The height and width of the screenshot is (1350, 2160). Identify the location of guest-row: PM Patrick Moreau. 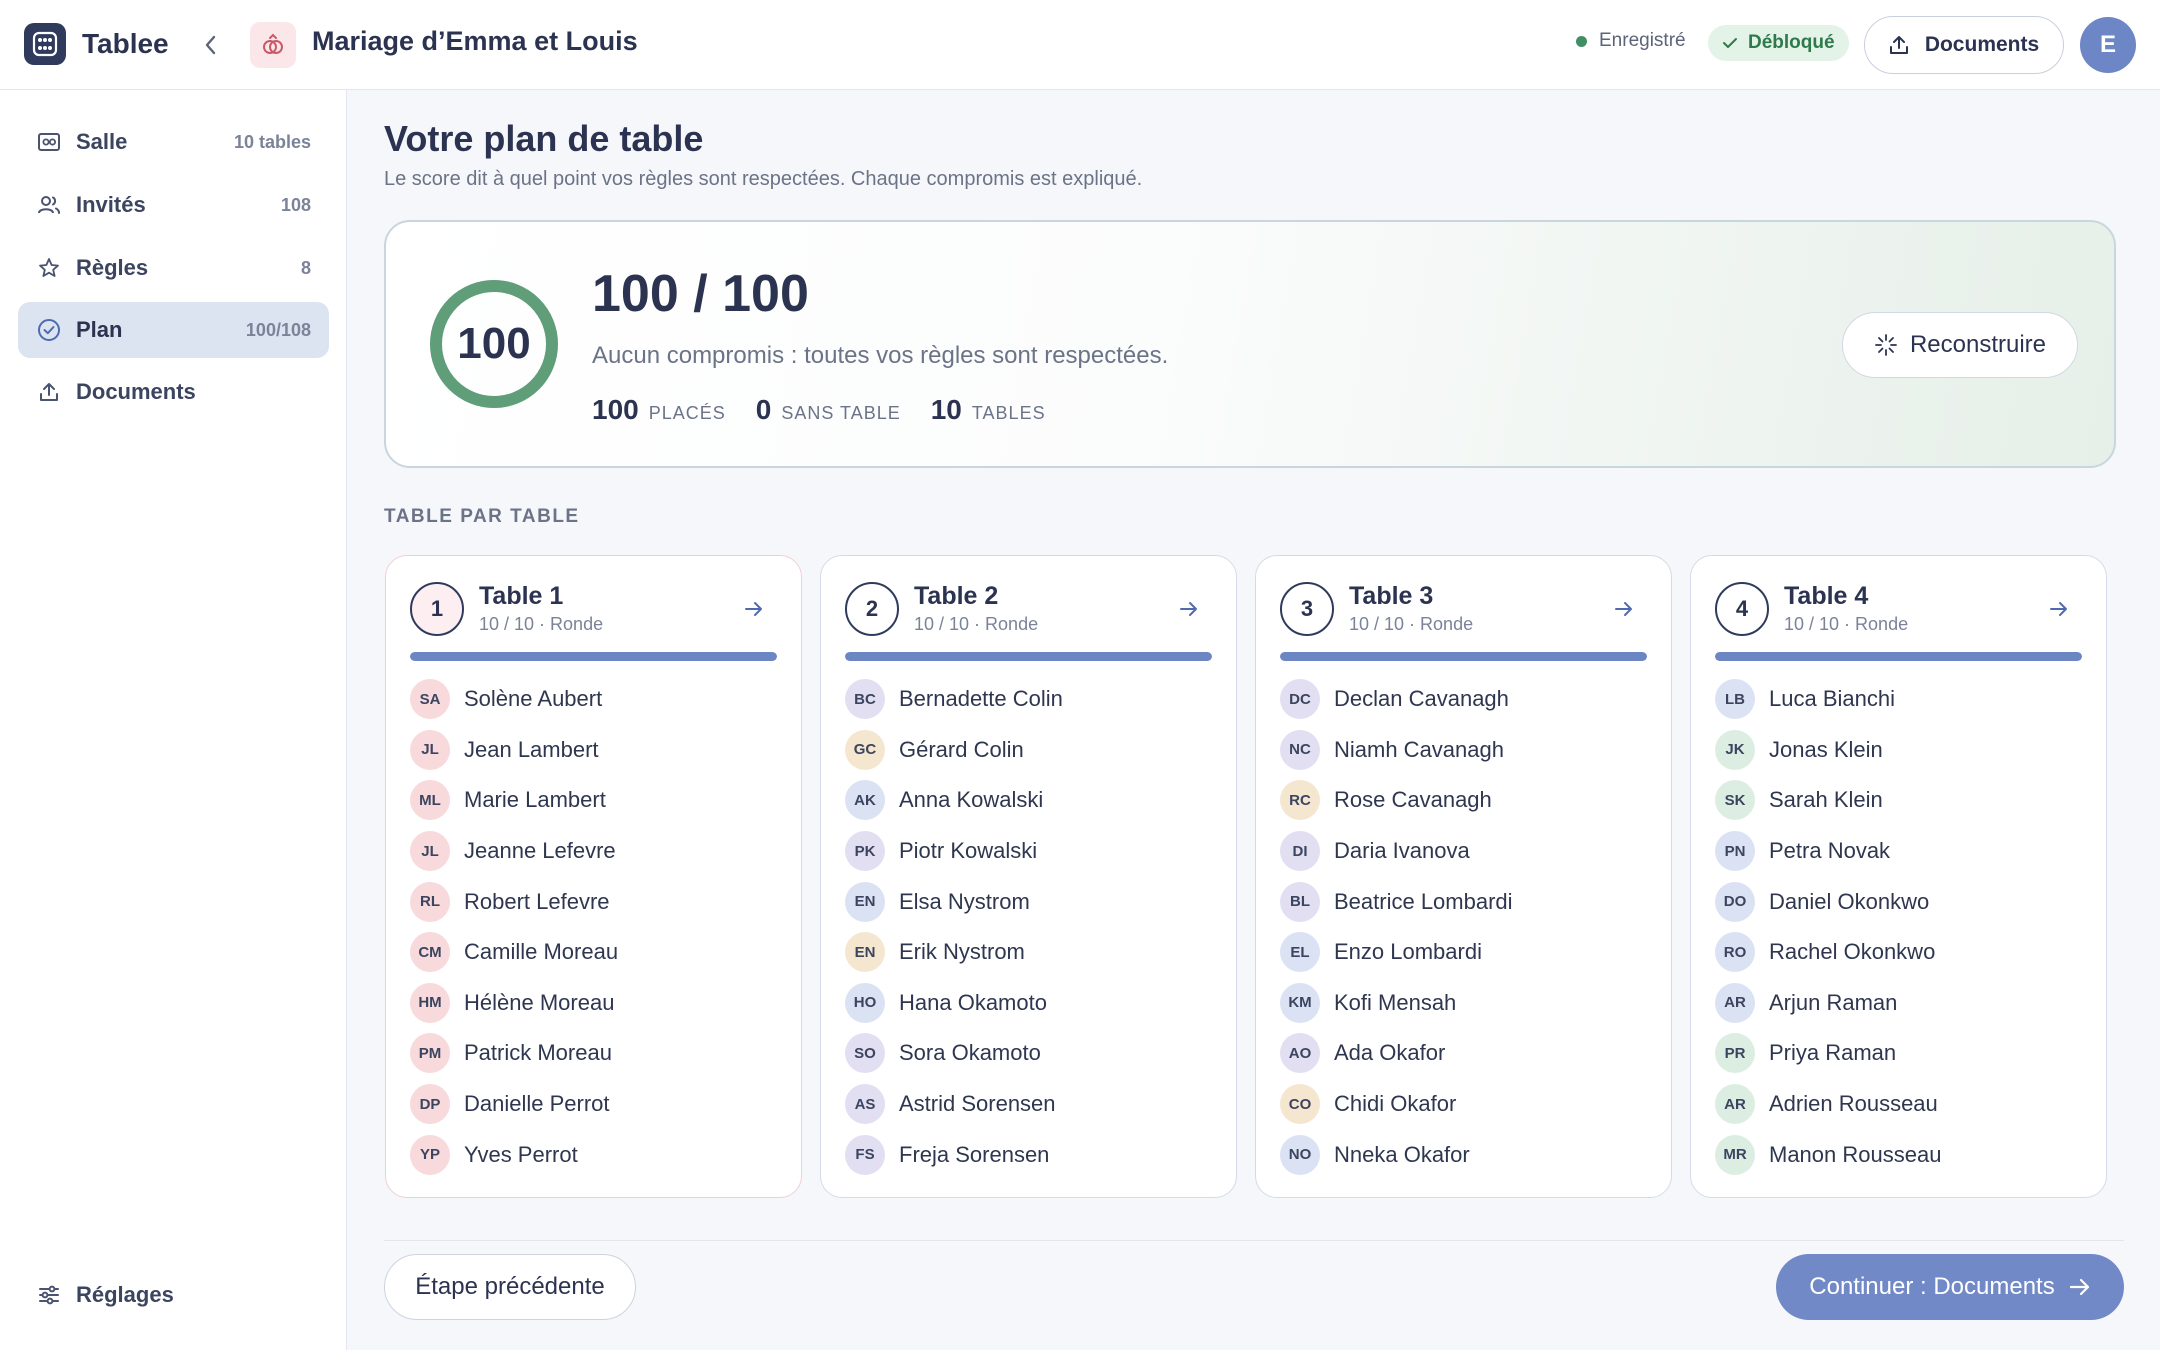
(593, 1053).